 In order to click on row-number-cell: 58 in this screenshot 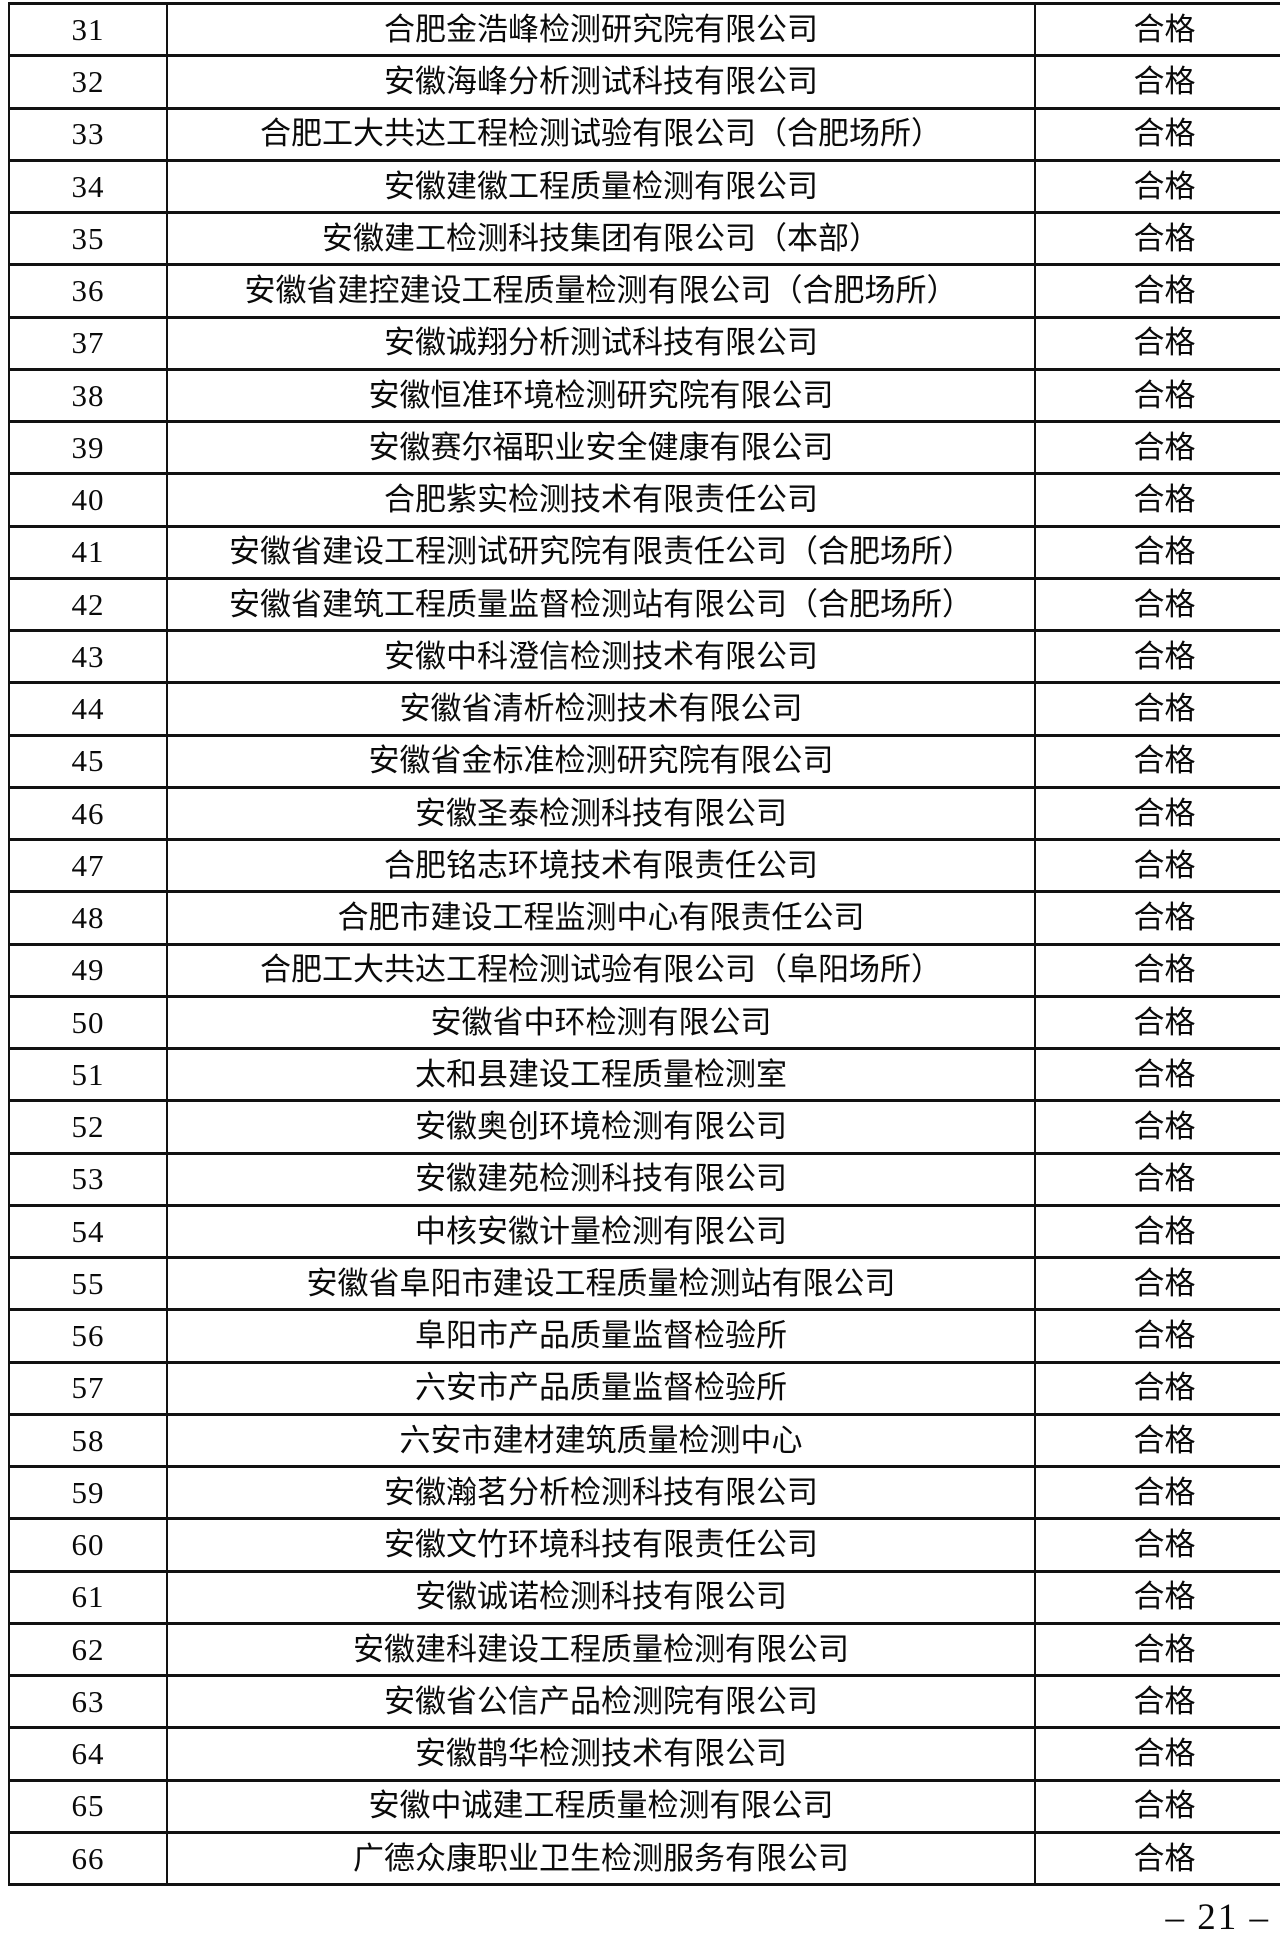, I will do `click(88, 1440)`.